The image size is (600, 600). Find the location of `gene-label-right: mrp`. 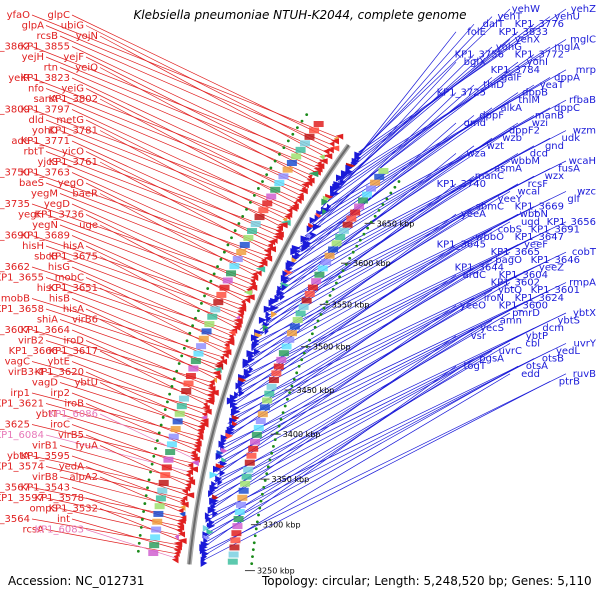

gene-label-right: mrp is located at coordinates (586, 70).